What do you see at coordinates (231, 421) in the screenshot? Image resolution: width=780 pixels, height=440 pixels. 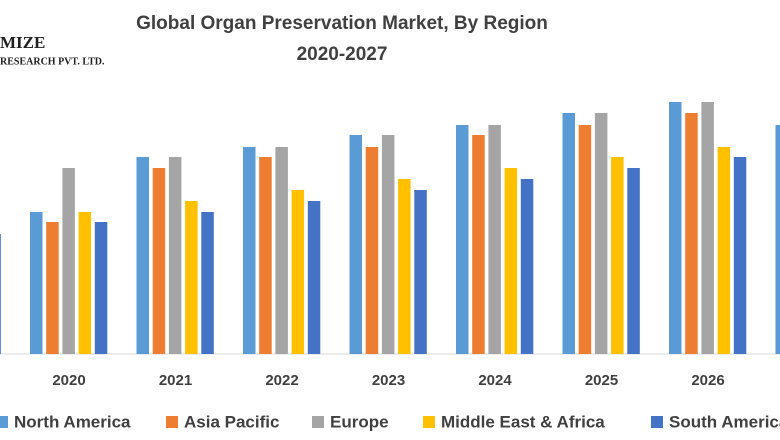 I see `legend-label: Asia Pacific` at bounding box center [231, 421].